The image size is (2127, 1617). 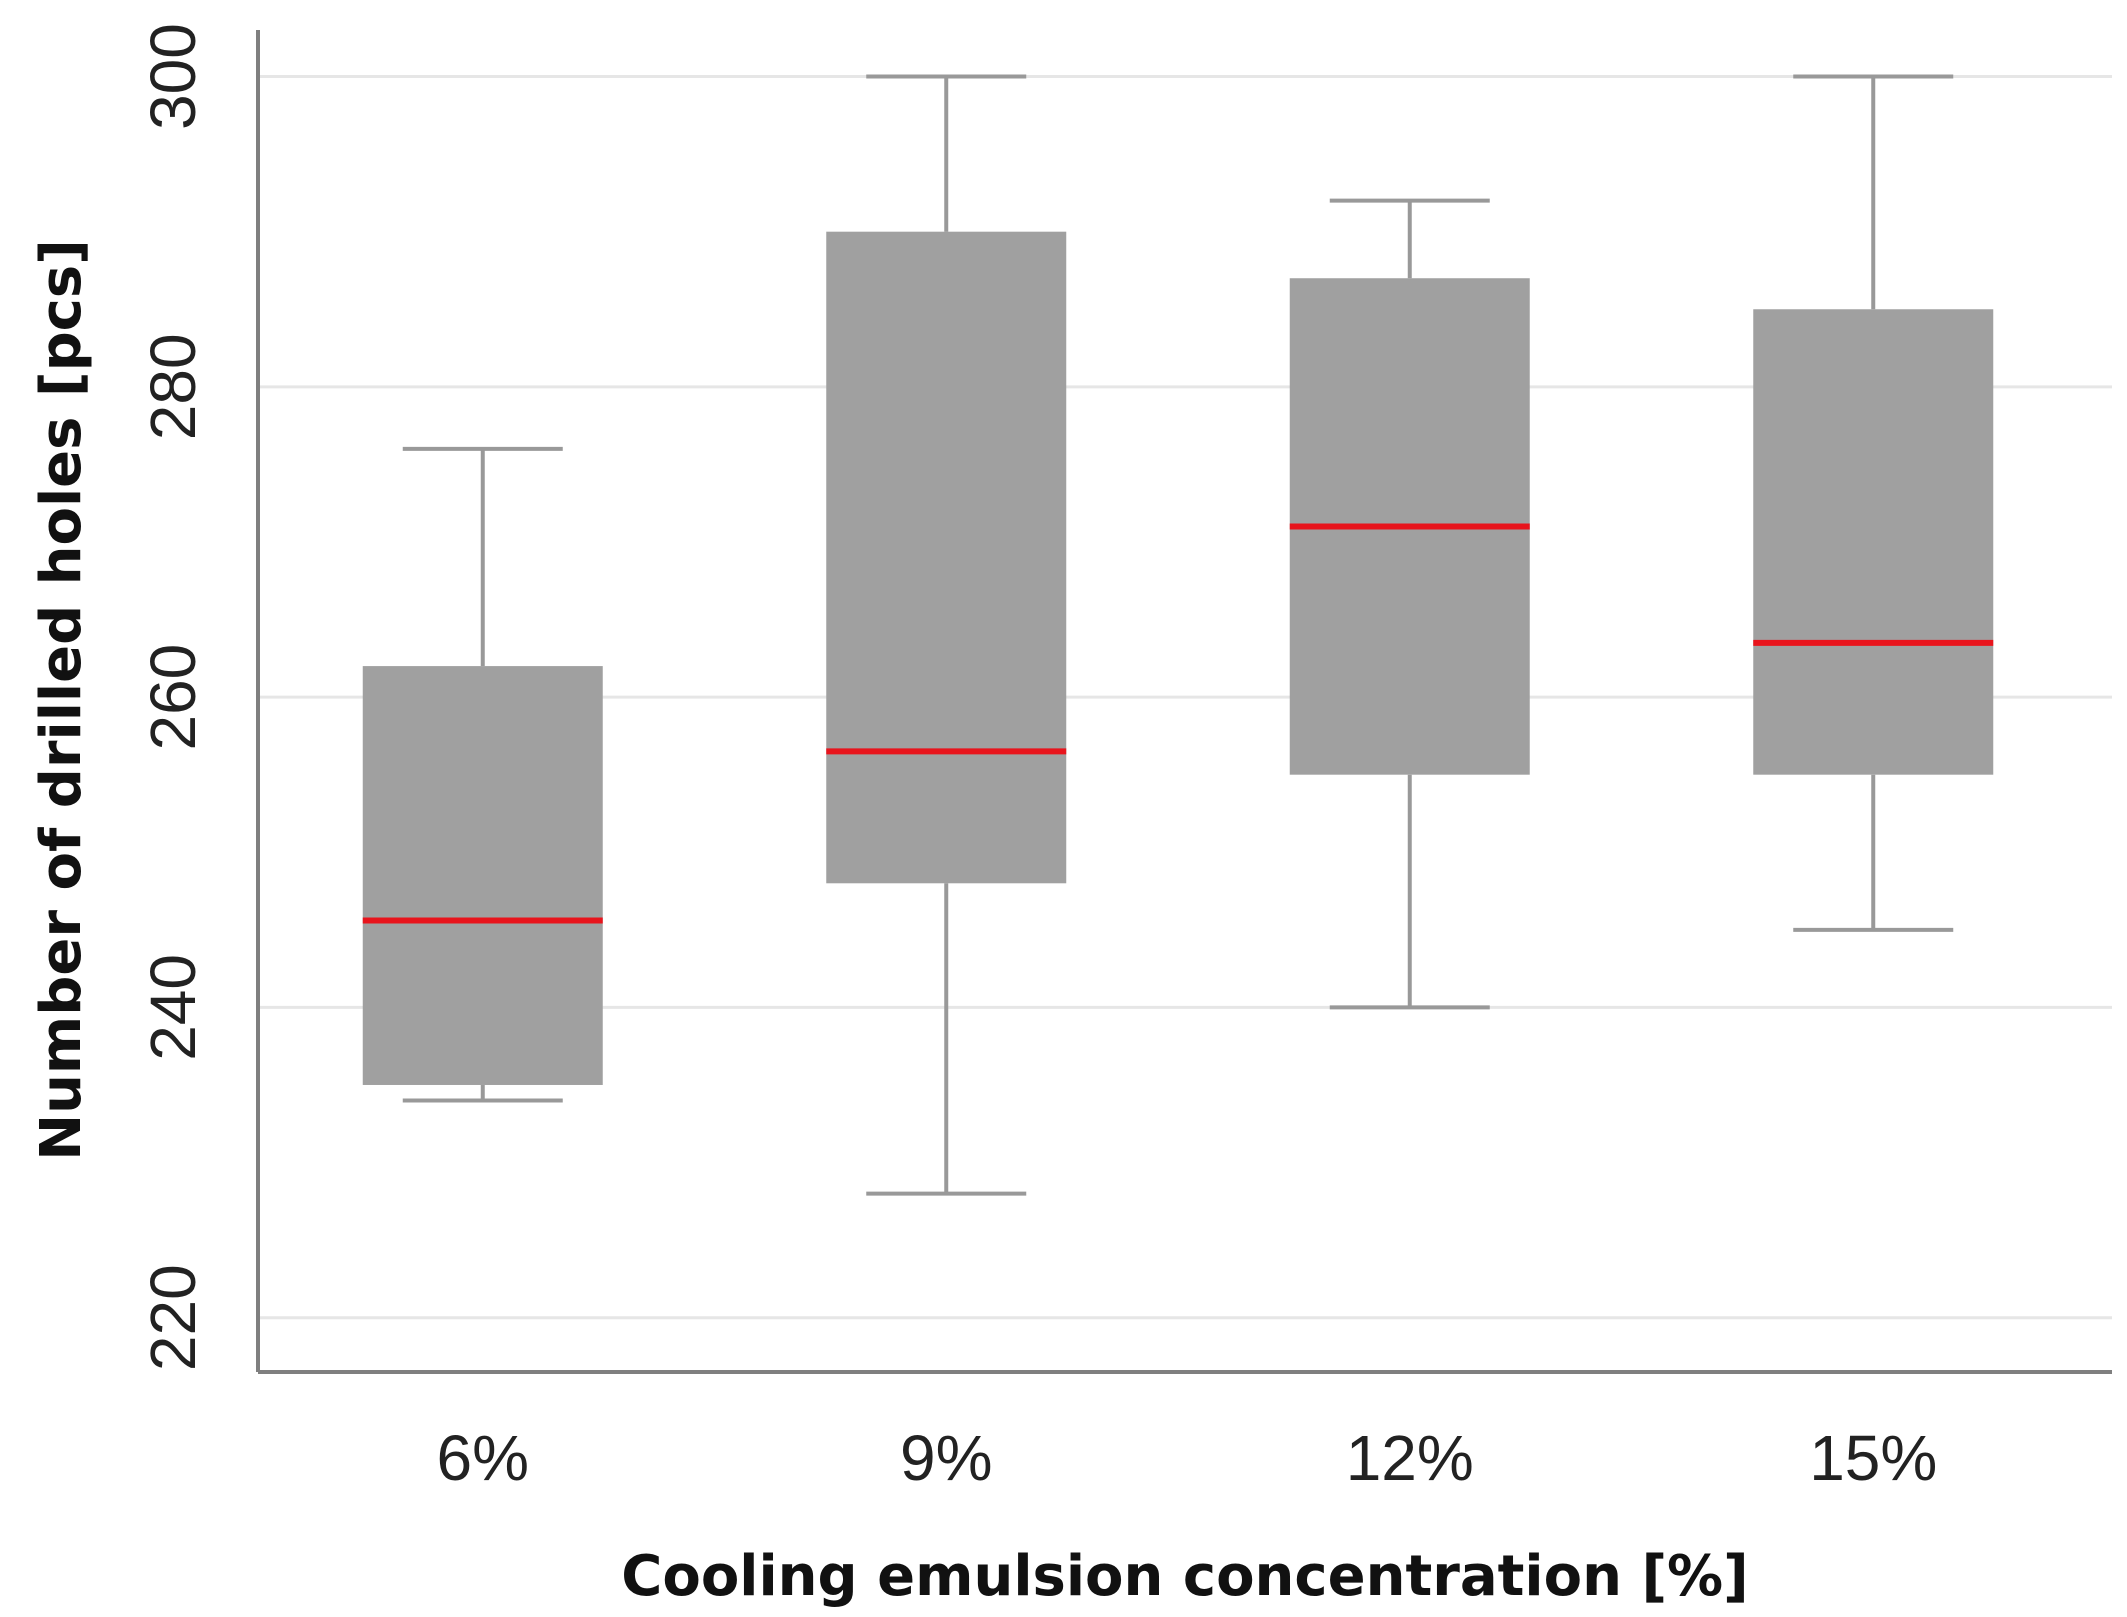 I want to click on x-tick-label-4: 15%, so click(x=1873, y=1458).